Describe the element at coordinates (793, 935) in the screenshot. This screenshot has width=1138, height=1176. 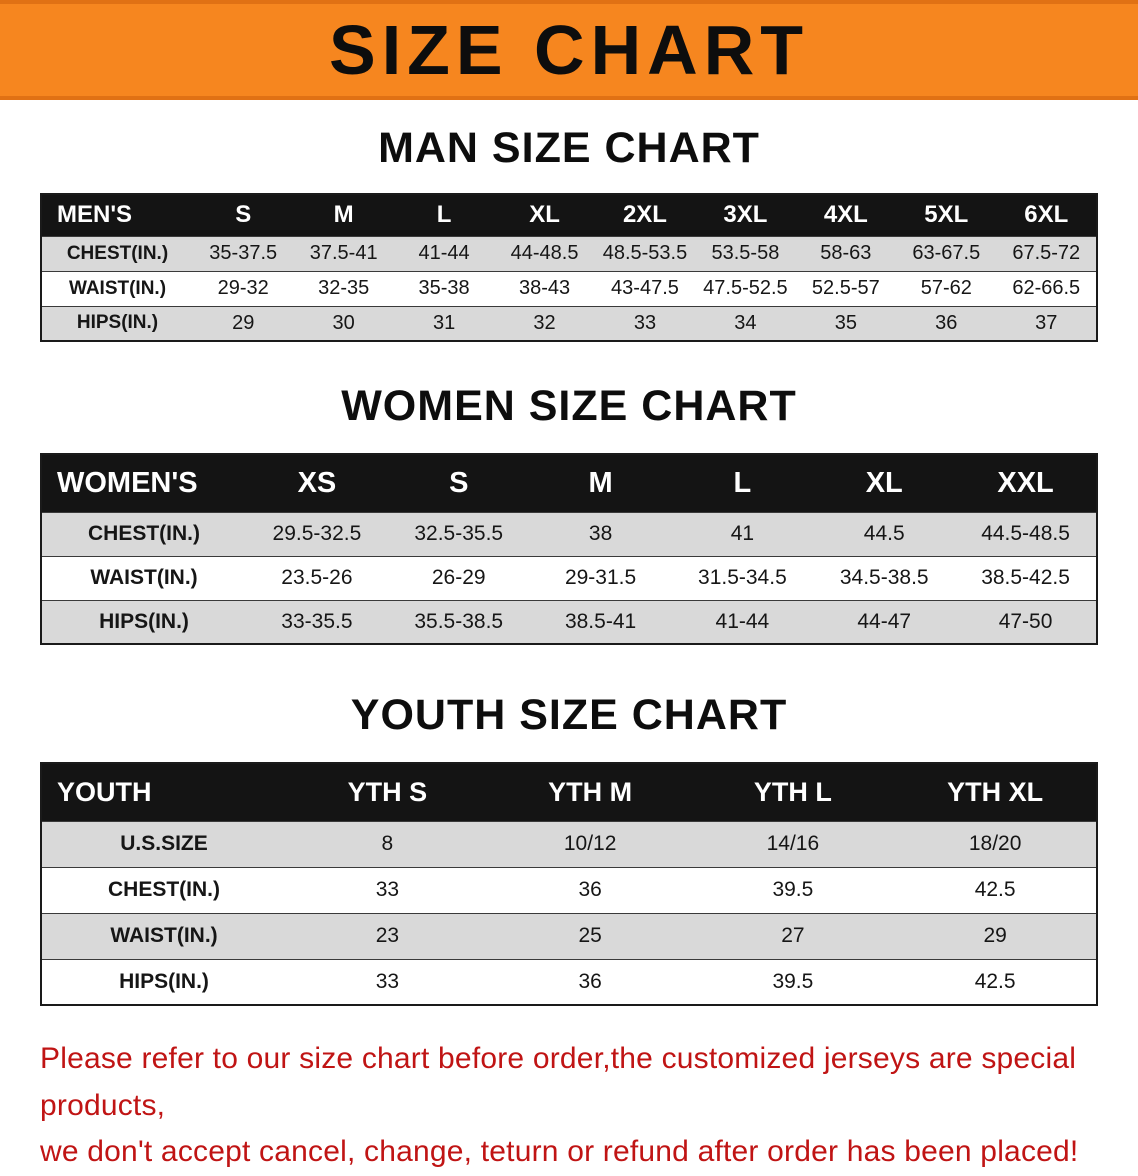
I see `value-cell: 27` at that location.